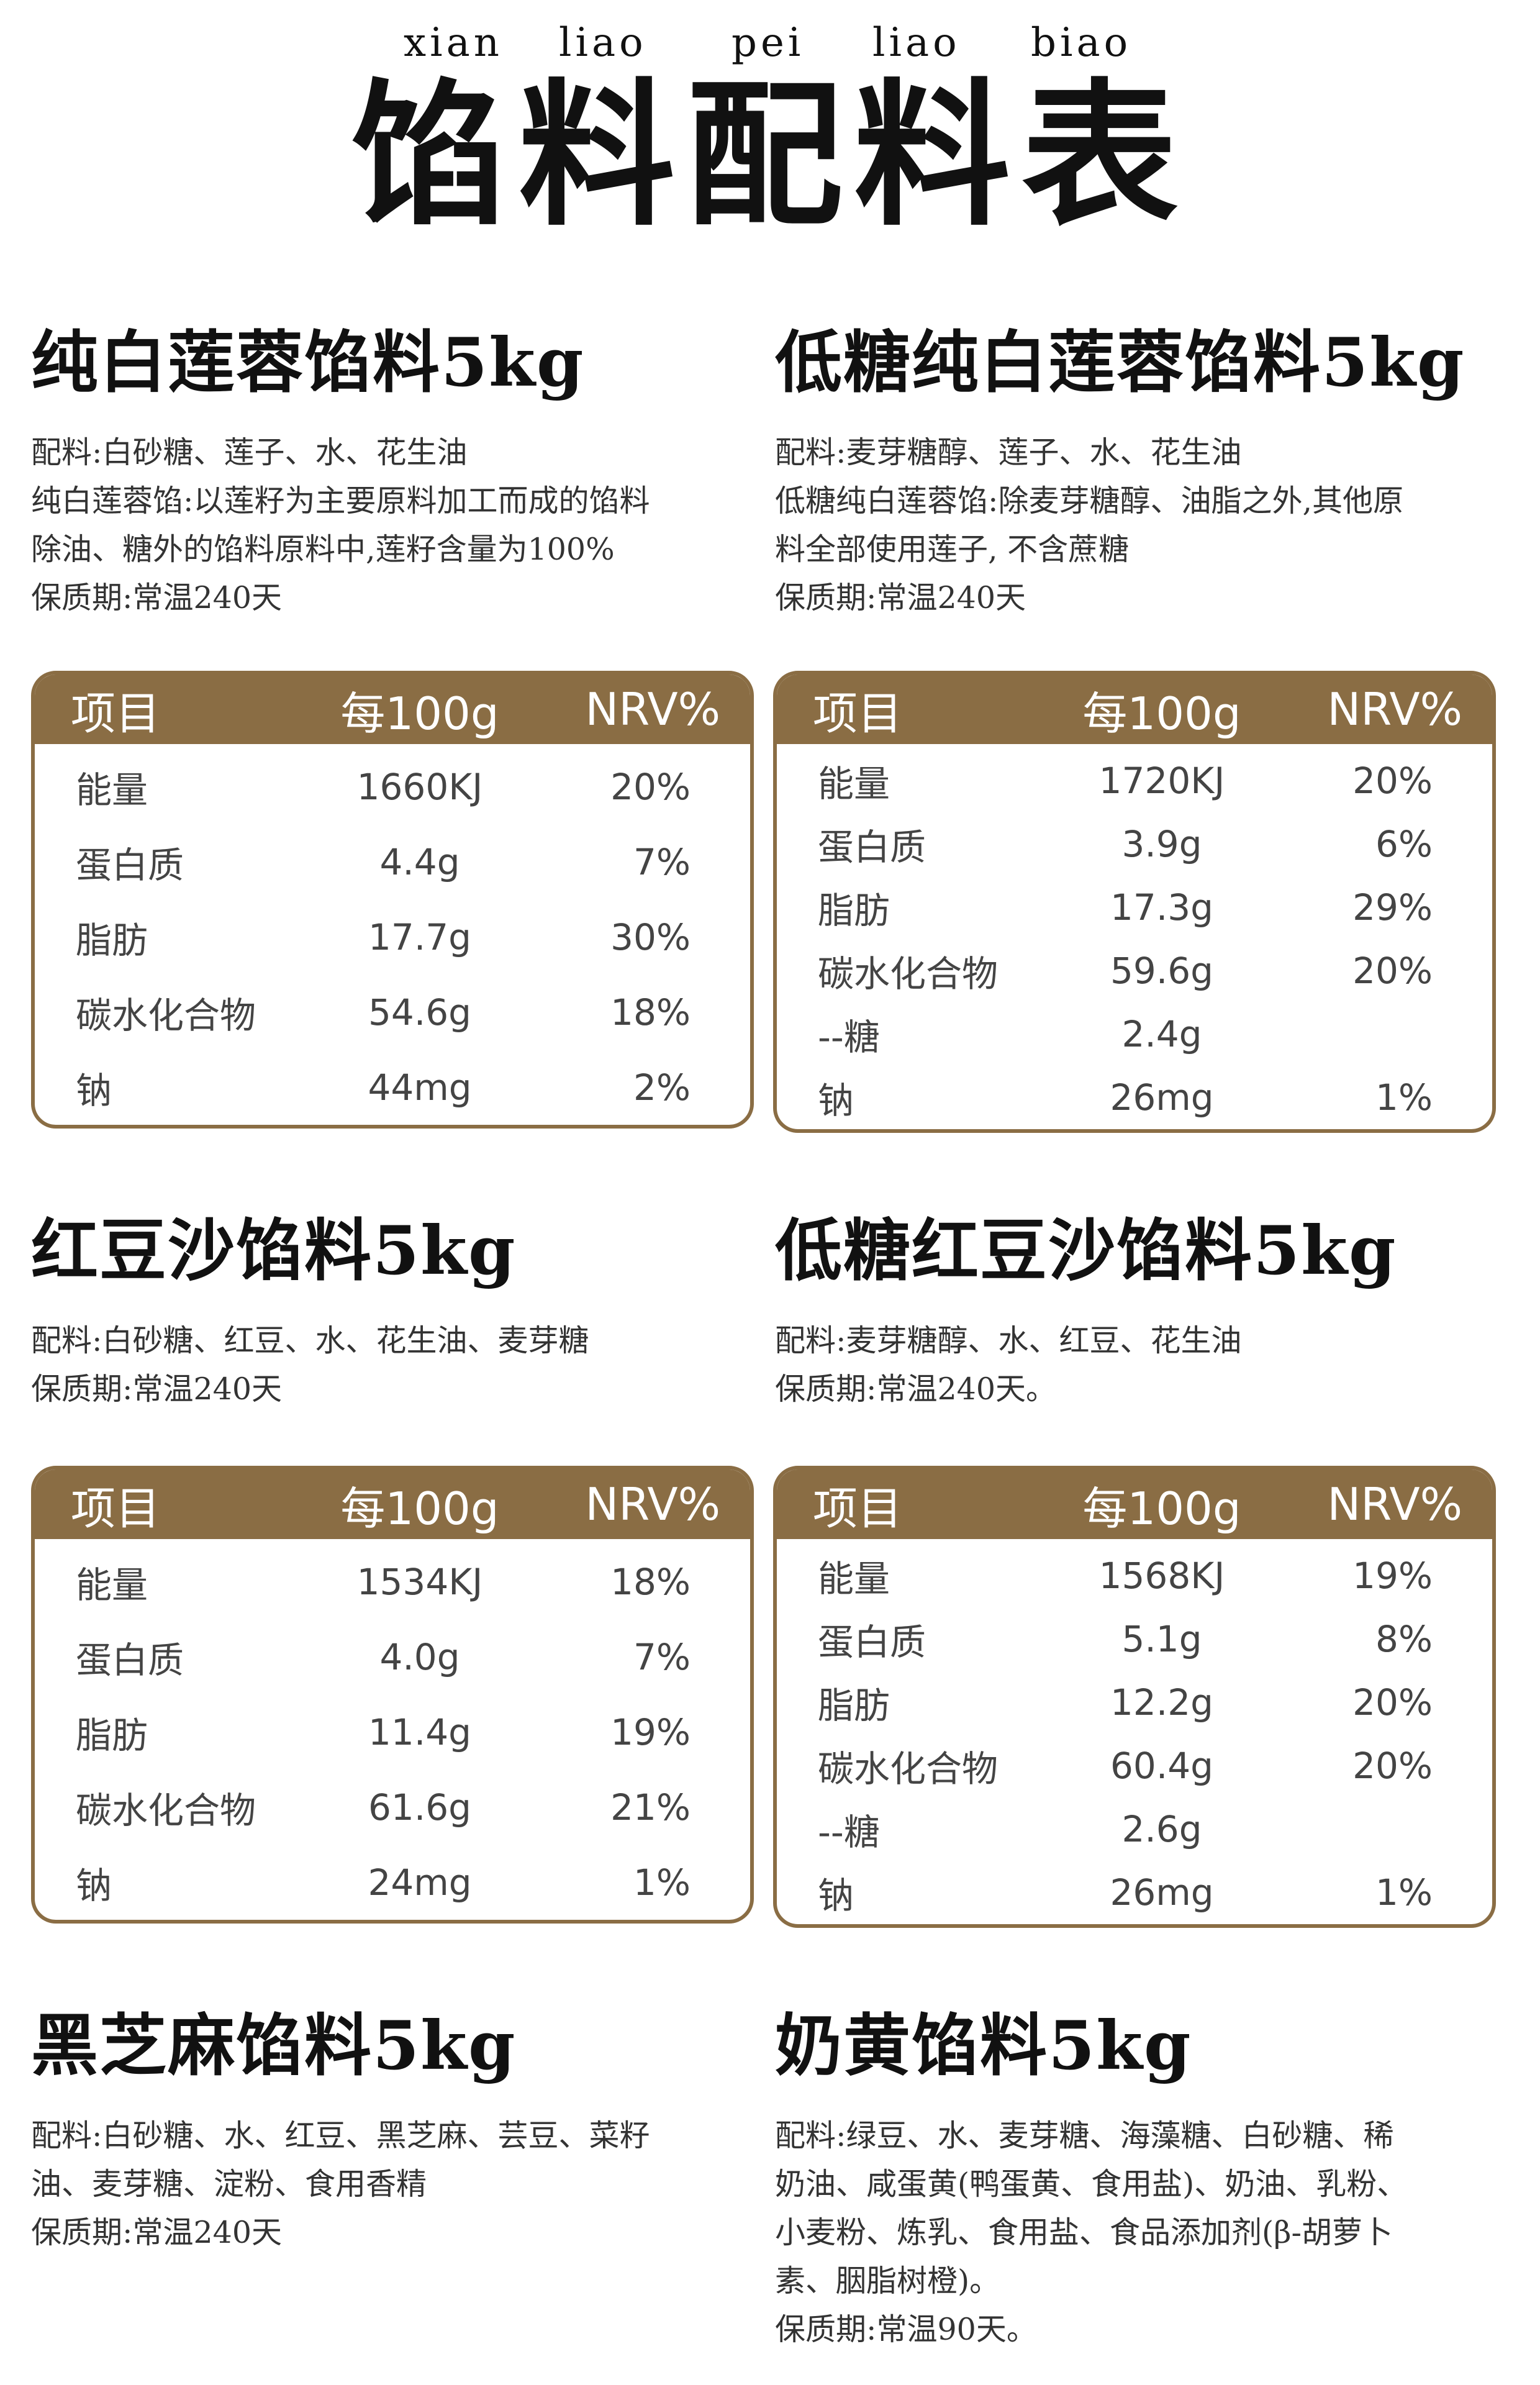  Describe the element at coordinates (397, 1312) in the screenshot. I see `product-section-red-bean: 红豆沙馅料5kg 配料:白砂糖、红豆、水、花生油、麦芽糖 保质期:常温240天` at that location.